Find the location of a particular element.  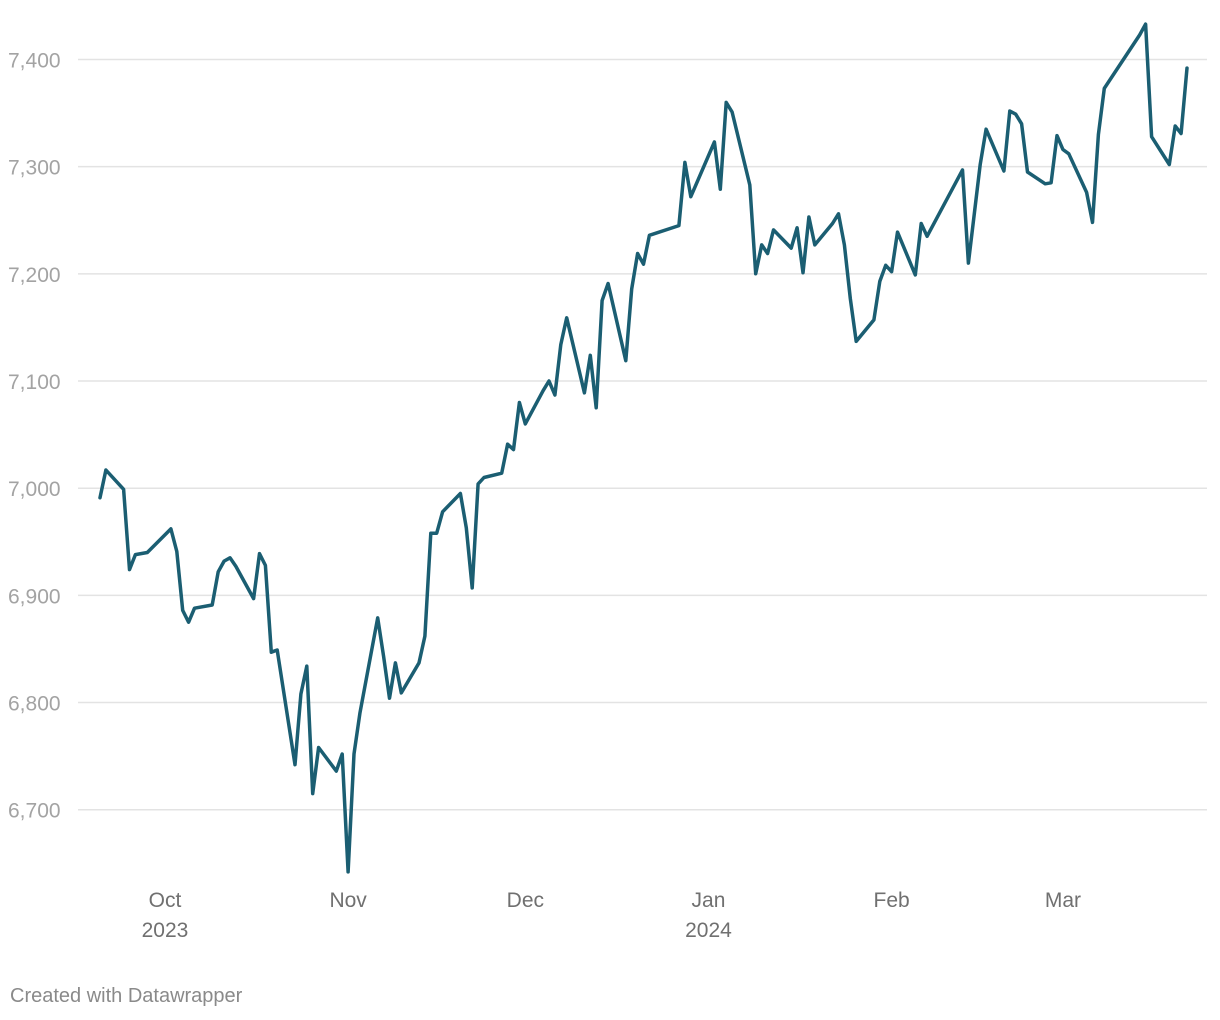

y-tick-label: 6,700 is located at coordinates (34, 811).